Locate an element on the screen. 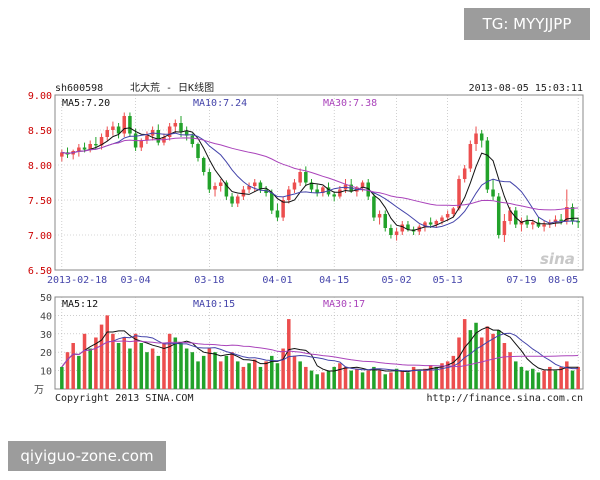  ma30-price-line is located at coordinates (320, 174).